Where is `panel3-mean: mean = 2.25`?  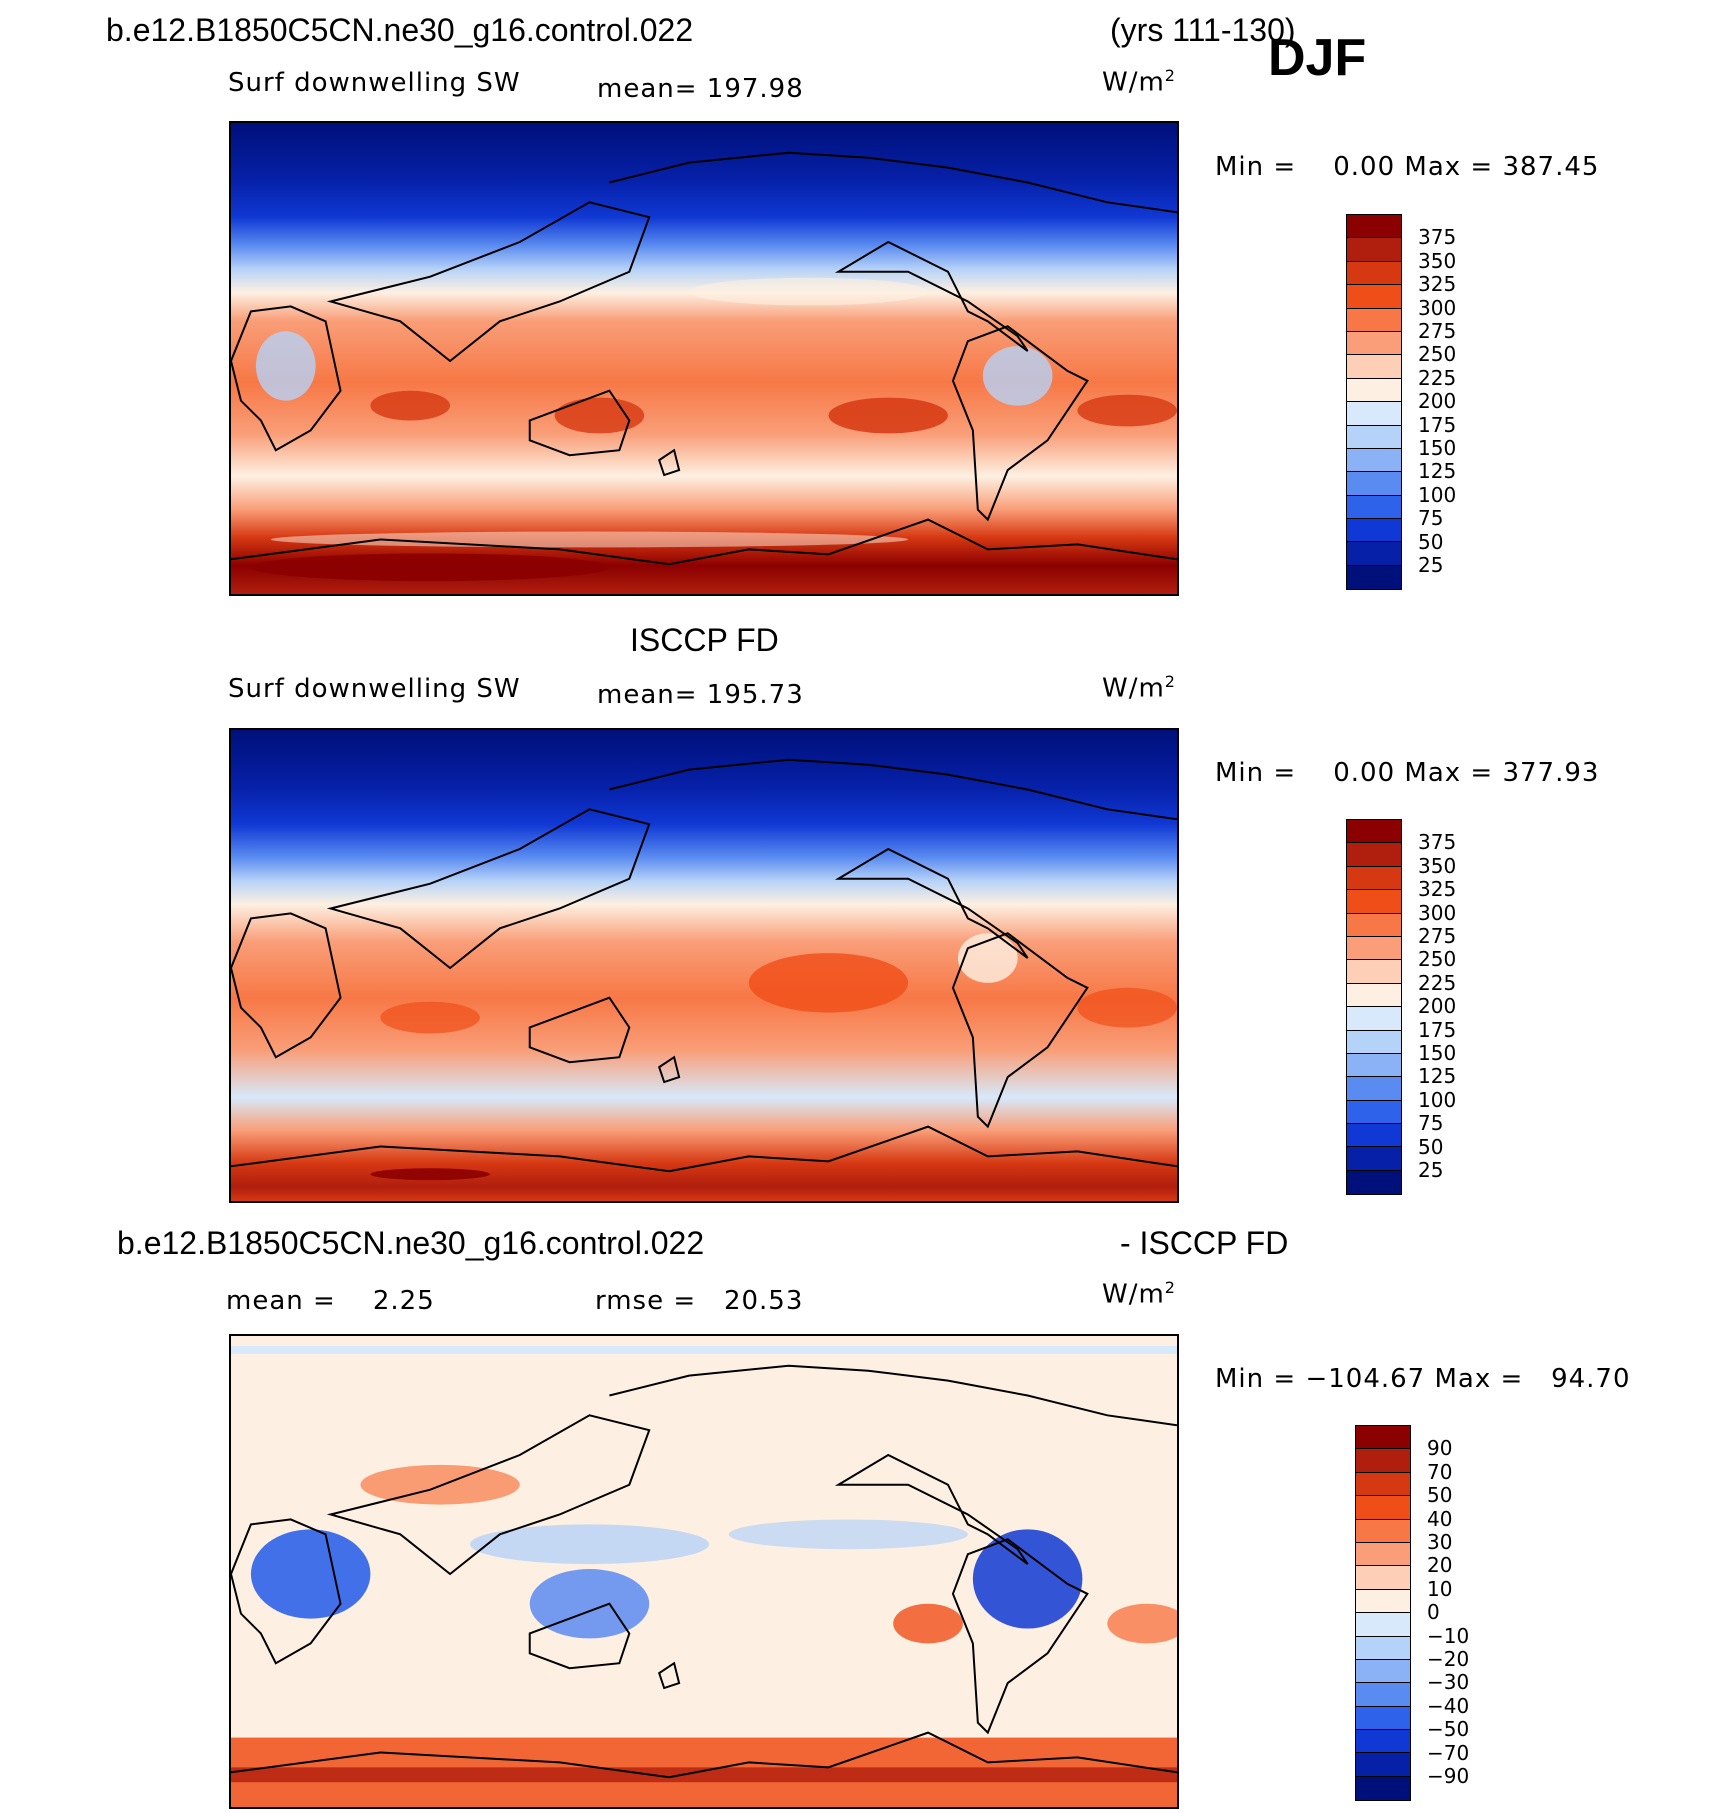
panel3-mean: mean = 2.25 is located at coordinates (330, 1301).